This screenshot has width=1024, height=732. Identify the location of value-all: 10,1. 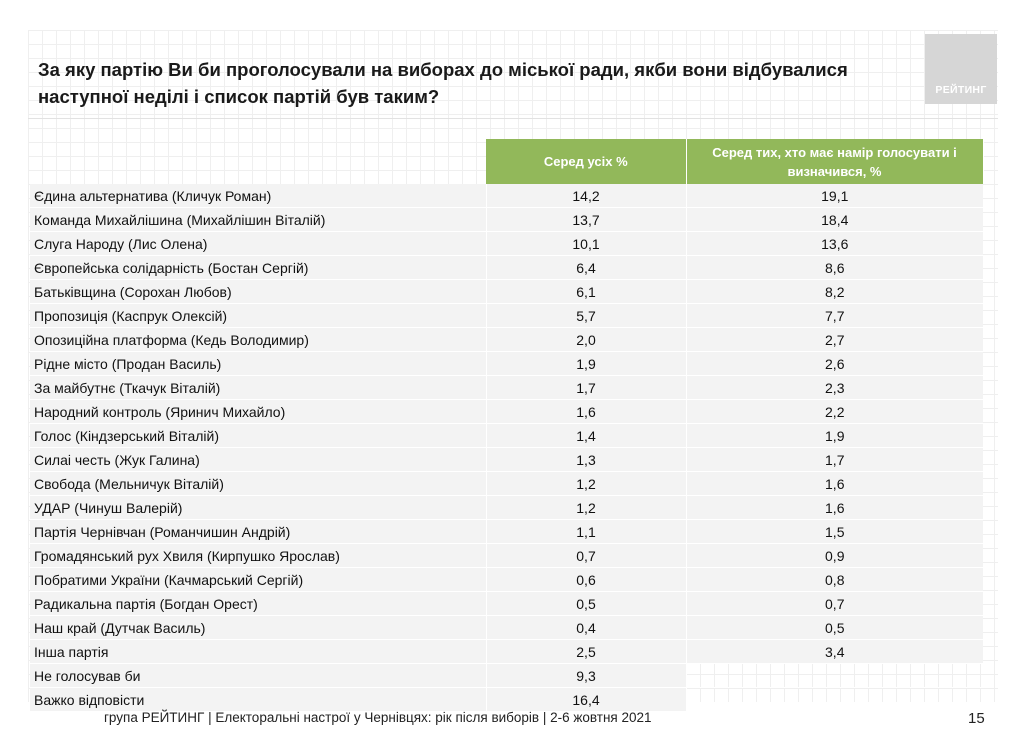
(585, 243).